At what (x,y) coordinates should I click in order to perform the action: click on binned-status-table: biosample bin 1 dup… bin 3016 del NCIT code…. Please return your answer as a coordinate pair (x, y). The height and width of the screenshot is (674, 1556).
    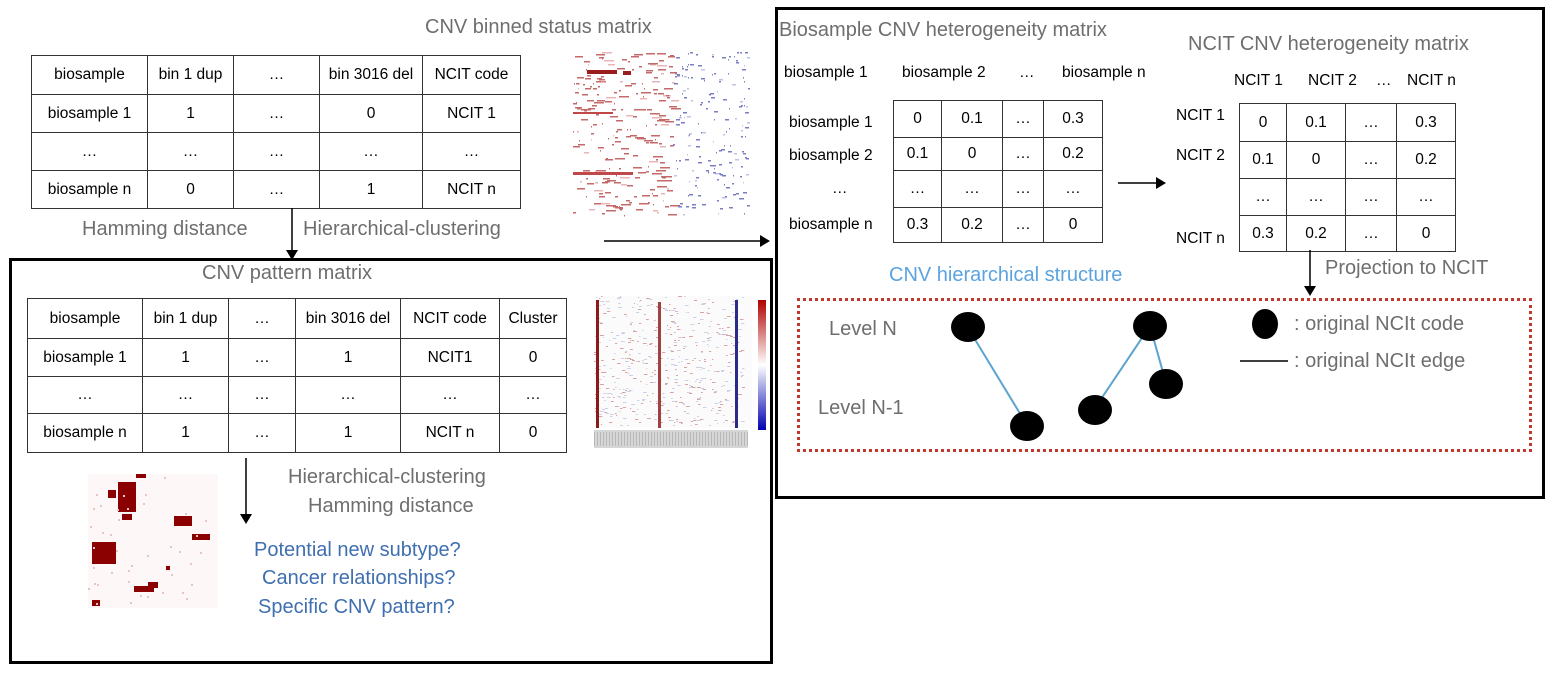
    Looking at the image, I should click on (276, 132).